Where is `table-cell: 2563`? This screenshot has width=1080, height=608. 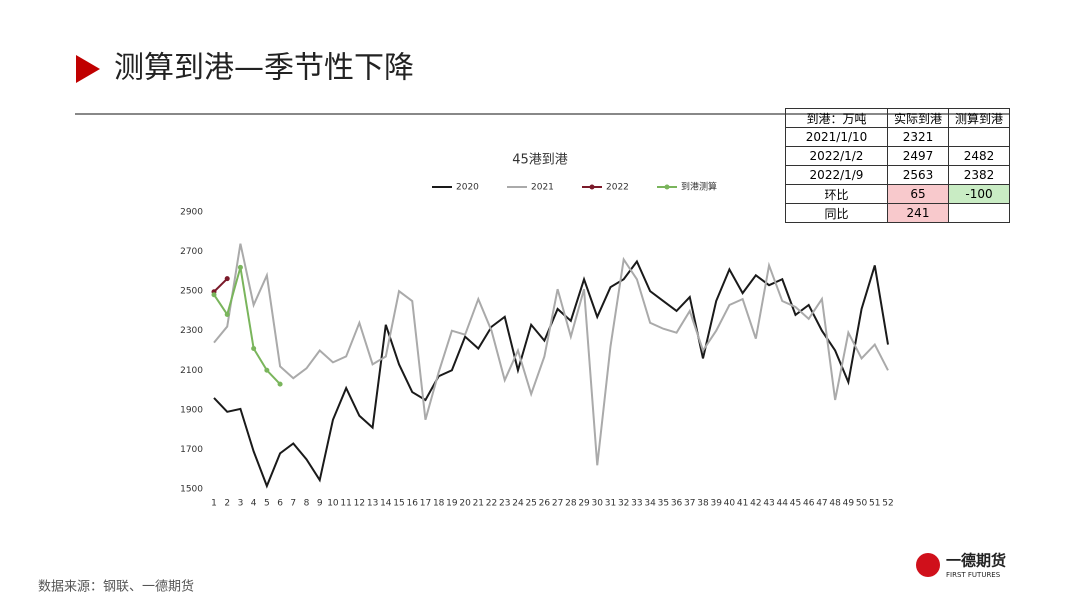 table-cell: 2563 is located at coordinates (918, 175).